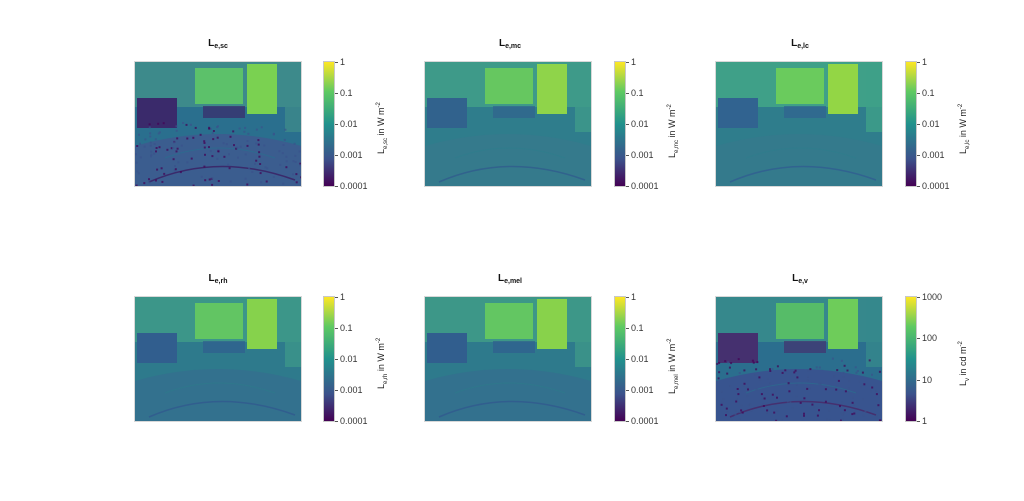 The height and width of the screenshot is (501, 1024). What do you see at coordinates (673, 131) in the screenshot?
I see `colorbar-label: Le,mc in W m-2` at bounding box center [673, 131].